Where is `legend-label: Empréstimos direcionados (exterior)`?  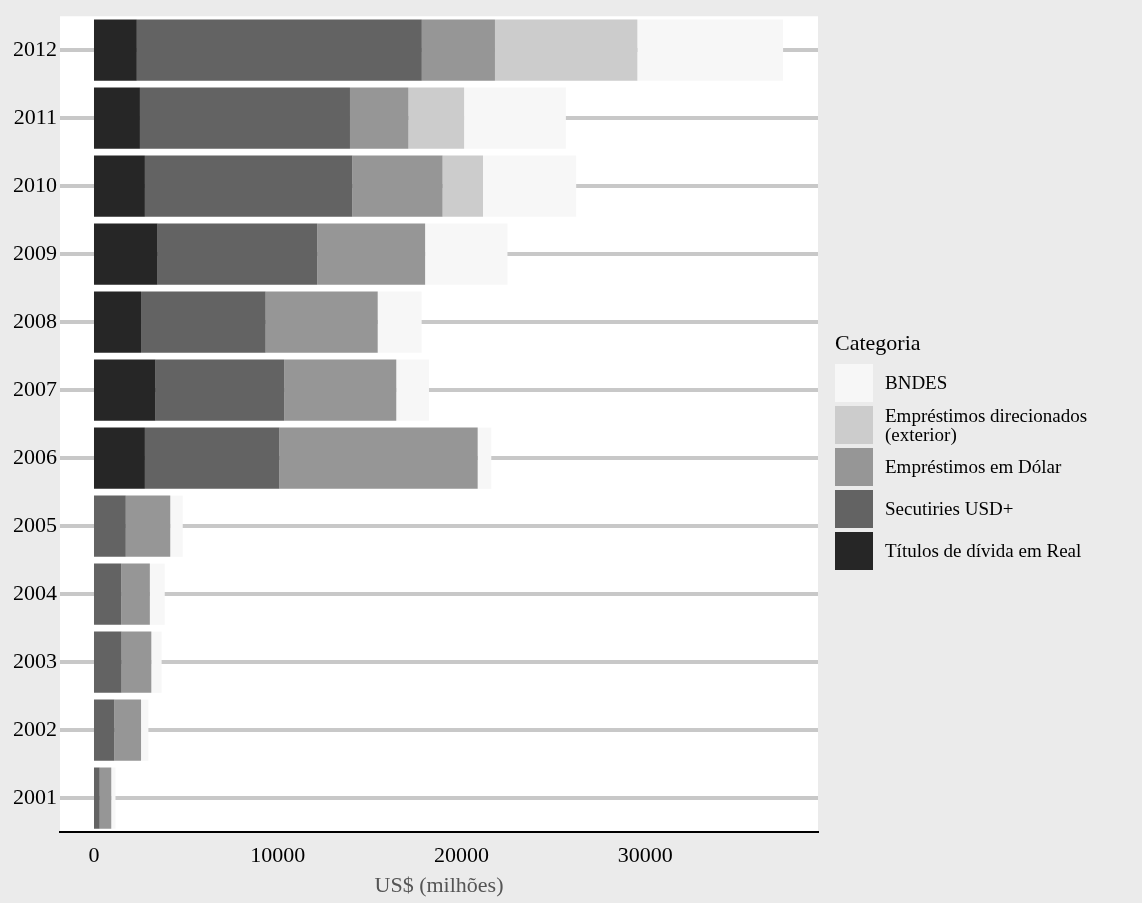
legend-label: Empréstimos direcionados (exterior) is located at coordinates (987, 424).